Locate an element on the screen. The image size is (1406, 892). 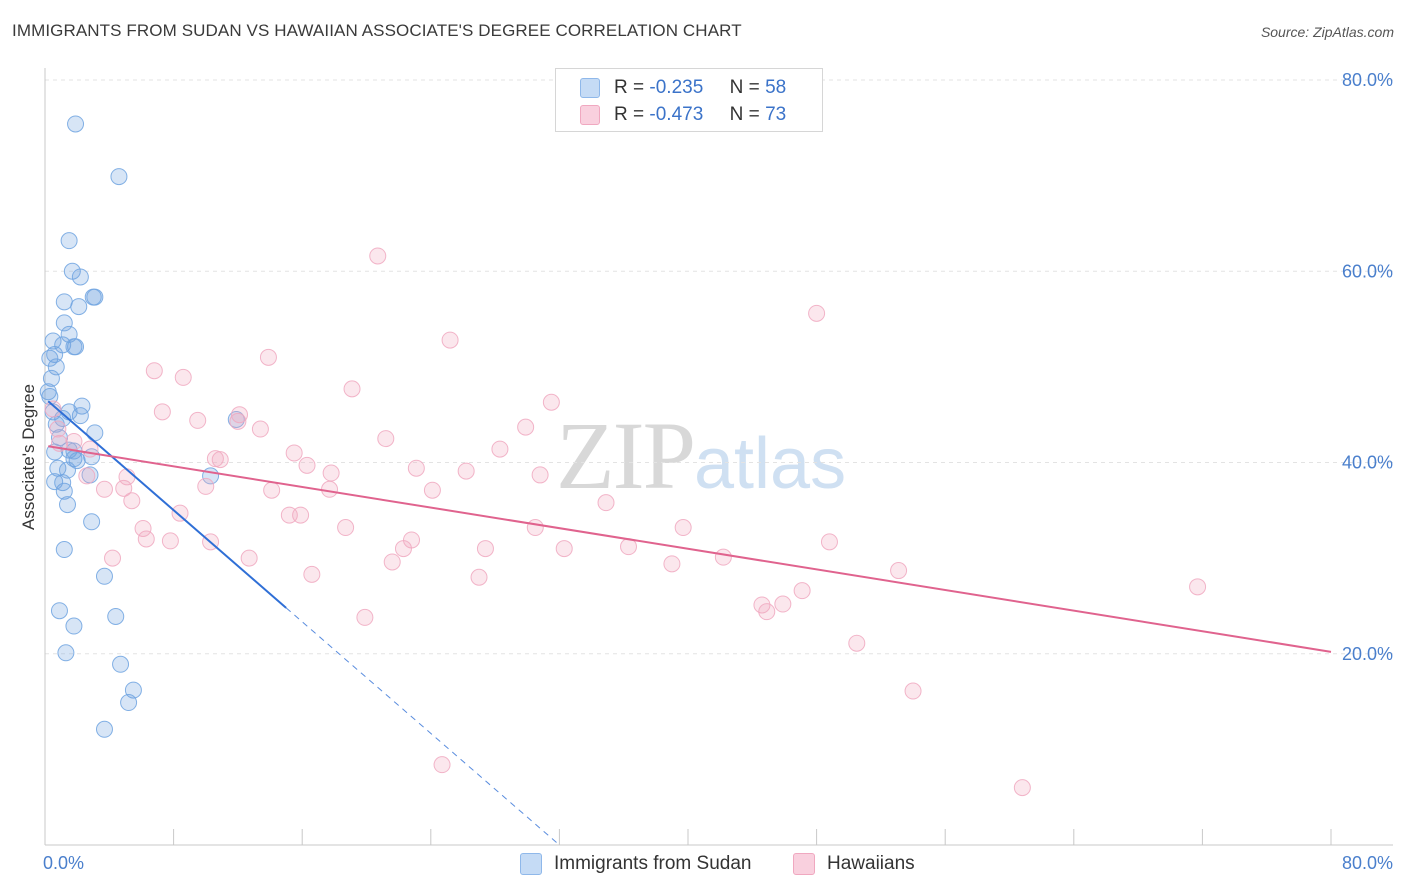
legend-swatch-hawaiians is located at coordinates (590, 115).